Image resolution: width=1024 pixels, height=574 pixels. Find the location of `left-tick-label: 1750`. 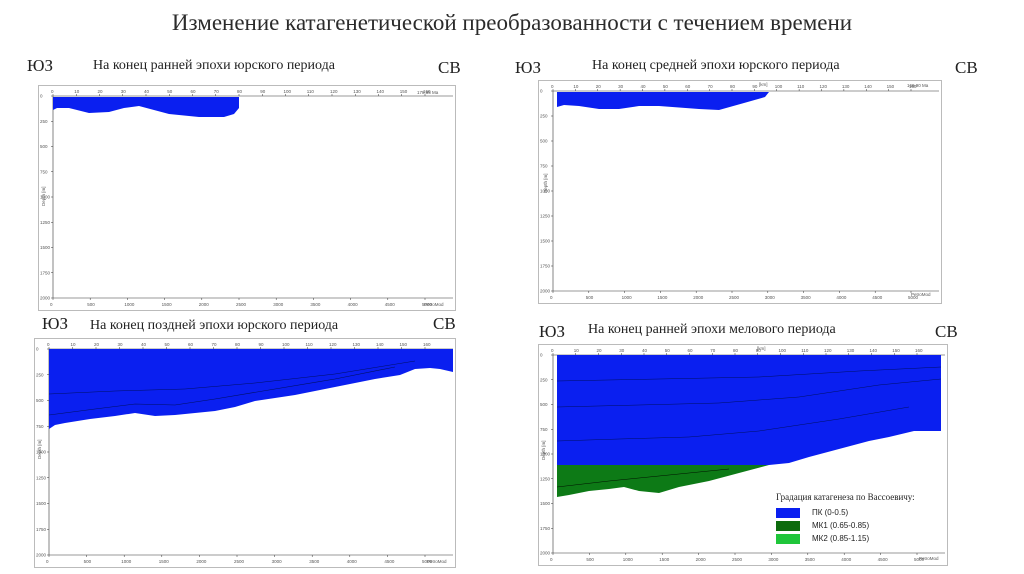

left-tick-label: 1750 is located at coordinates (545, 266).